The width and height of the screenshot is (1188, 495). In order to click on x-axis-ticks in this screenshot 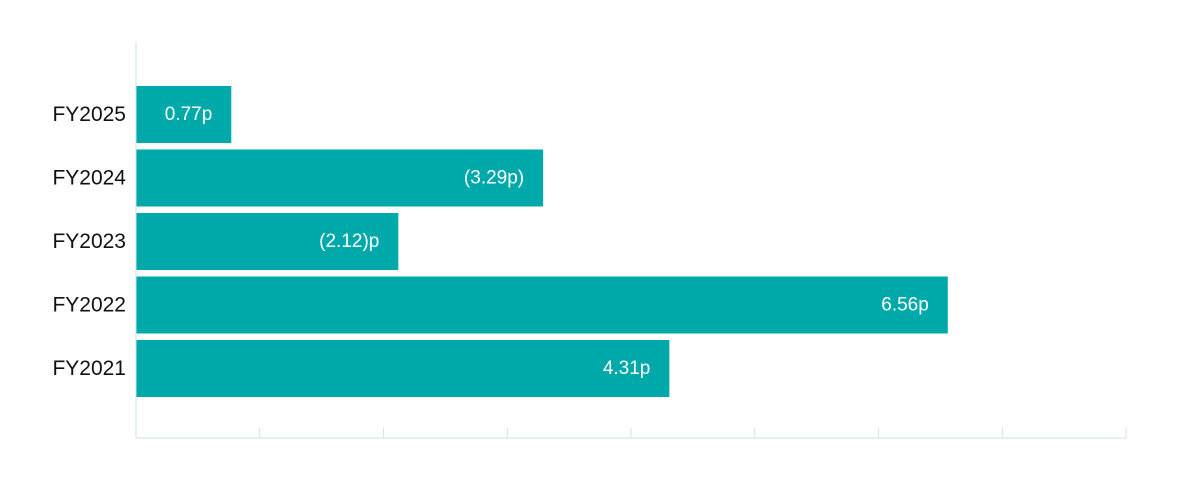, I will do `click(631, 433)`.